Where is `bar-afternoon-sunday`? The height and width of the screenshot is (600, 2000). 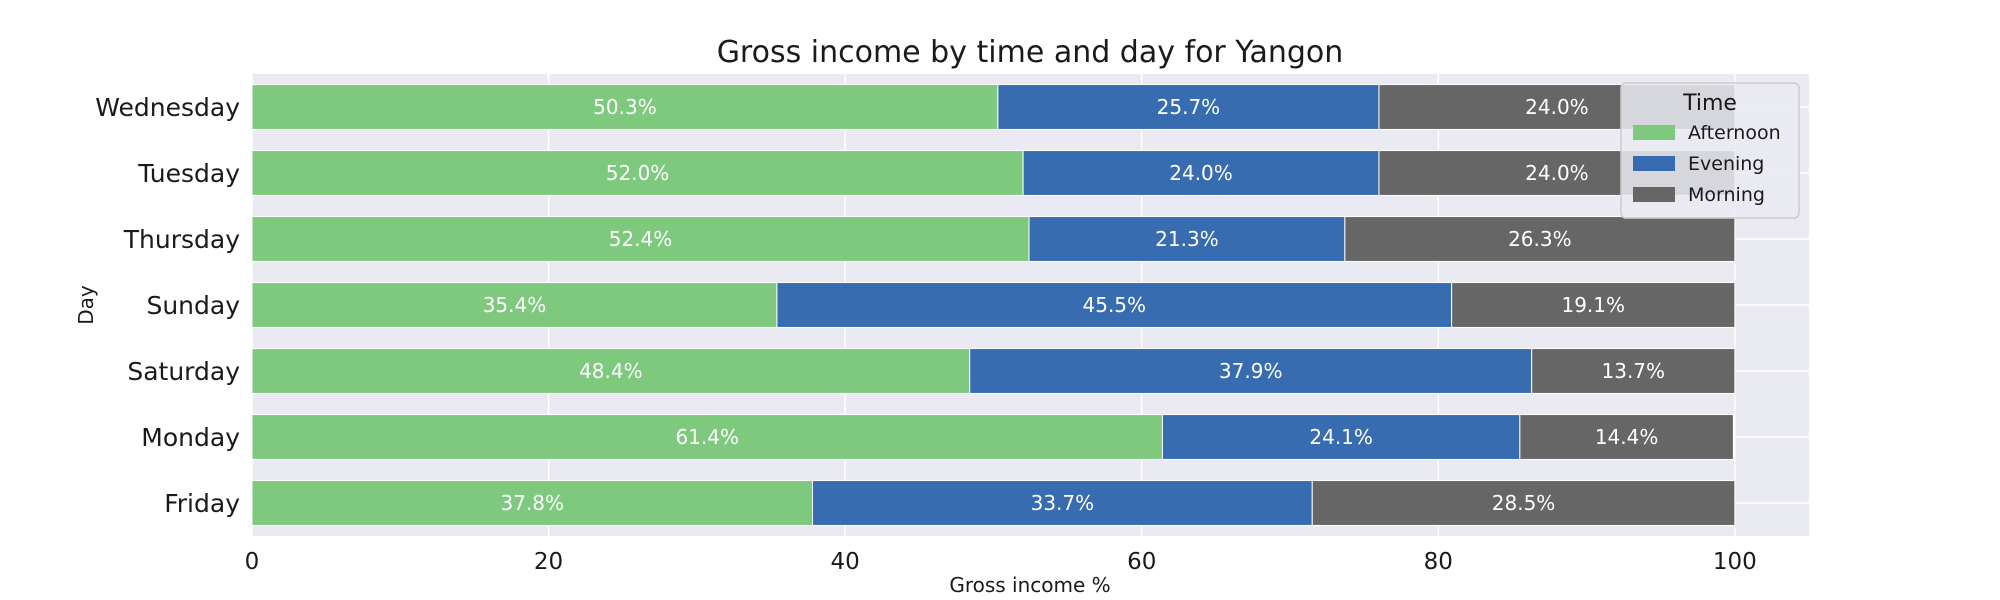 bar-afternoon-sunday is located at coordinates (514, 305).